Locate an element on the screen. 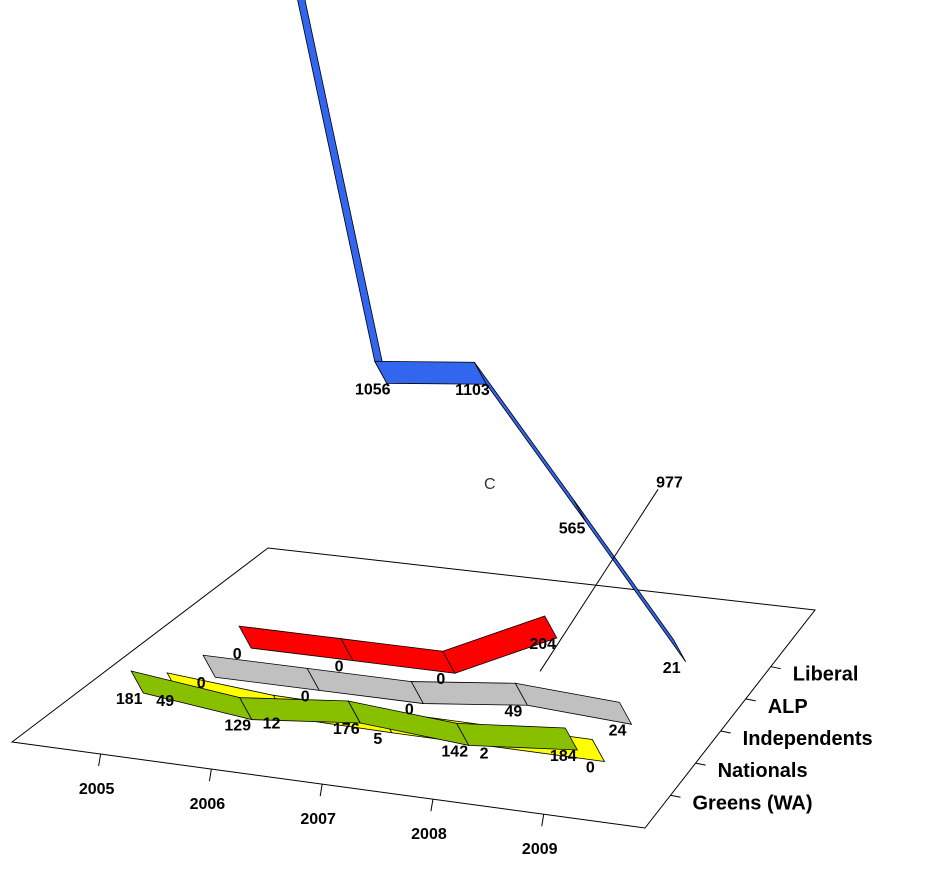  x-axis: 2005 2006 2007 2008 2009 is located at coordinates (318, 805).